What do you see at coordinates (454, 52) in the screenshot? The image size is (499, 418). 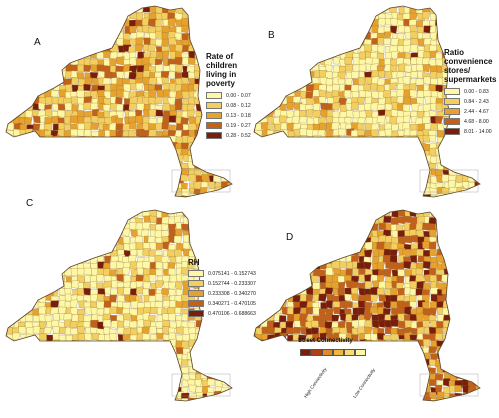 I see `legend-title-line: Ratio` at bounding box center [454, 52].